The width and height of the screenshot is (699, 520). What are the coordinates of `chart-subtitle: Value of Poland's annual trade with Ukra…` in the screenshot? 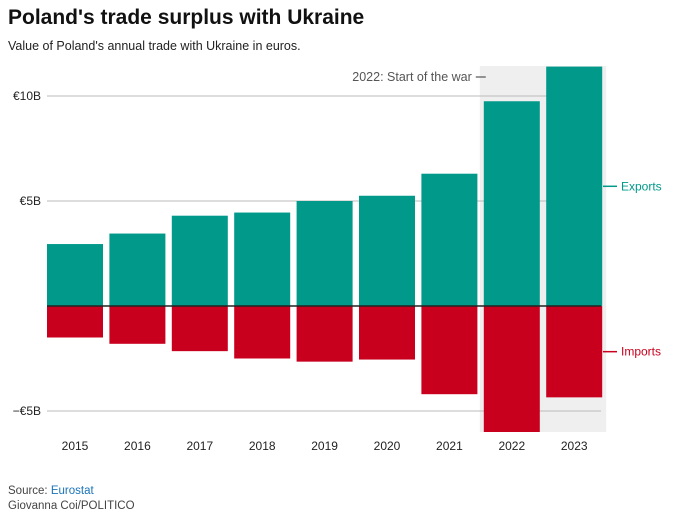 It's located at (154, 46).